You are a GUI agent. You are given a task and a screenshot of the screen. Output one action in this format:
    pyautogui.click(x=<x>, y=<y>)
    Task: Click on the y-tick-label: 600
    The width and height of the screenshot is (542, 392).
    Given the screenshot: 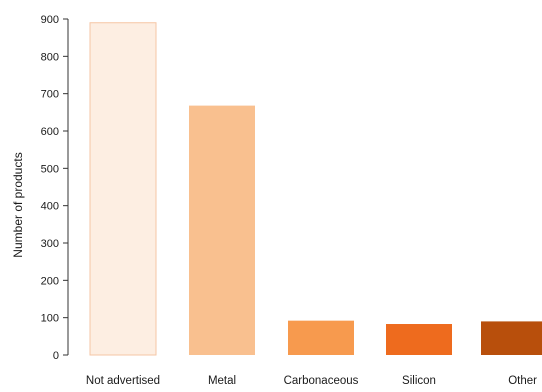 What is the action you would take?
    pyautogui.click(x=50, y=132)
    